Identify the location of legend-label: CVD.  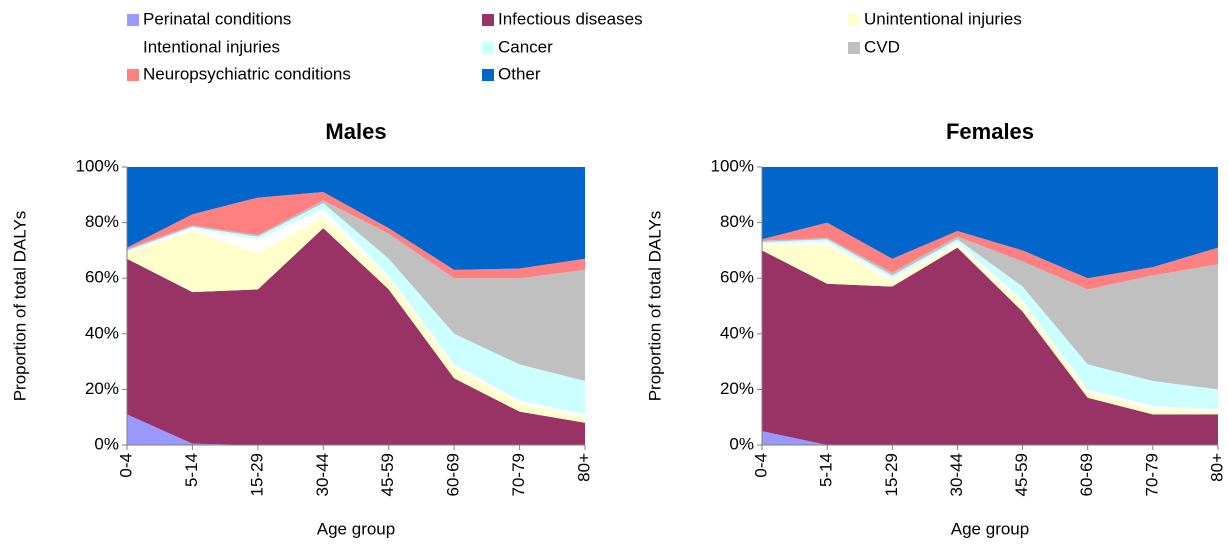
(882, 46).